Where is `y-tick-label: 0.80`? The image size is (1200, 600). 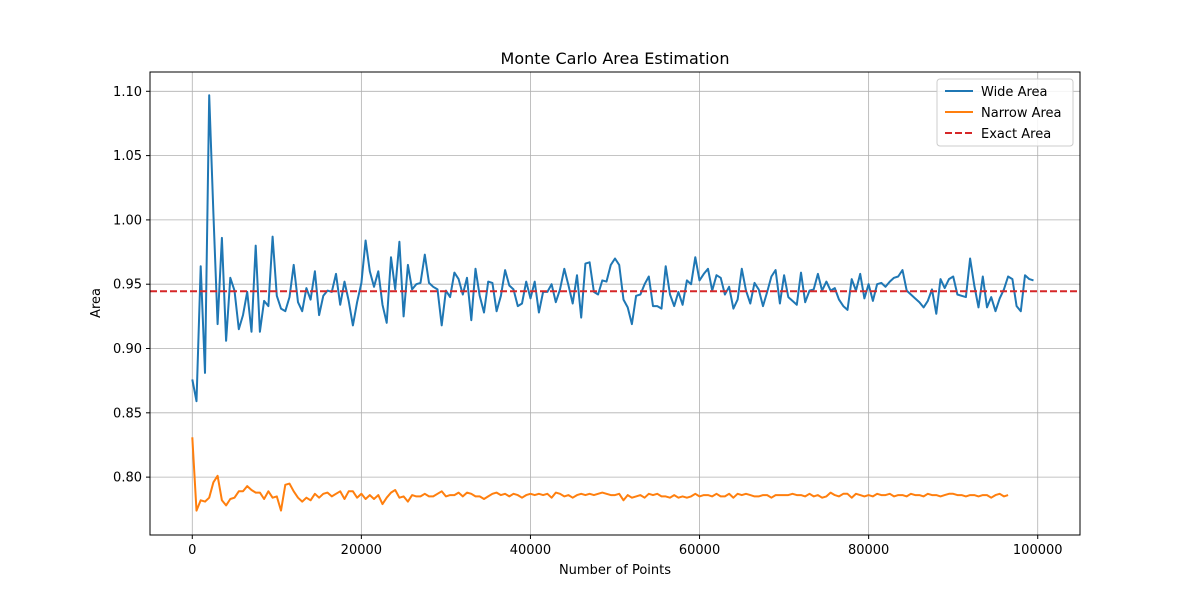 y-tick-label: 0.80 is located at coordinates (127, 478).